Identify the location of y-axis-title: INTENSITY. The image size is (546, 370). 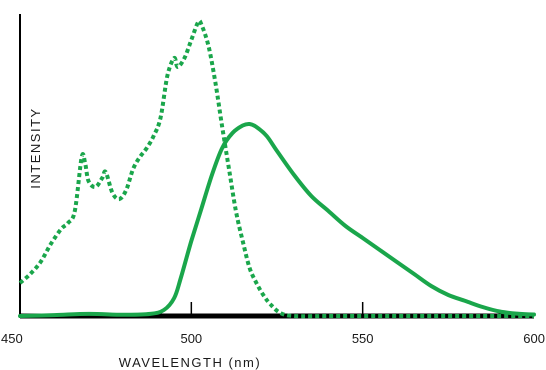
(35, 147).